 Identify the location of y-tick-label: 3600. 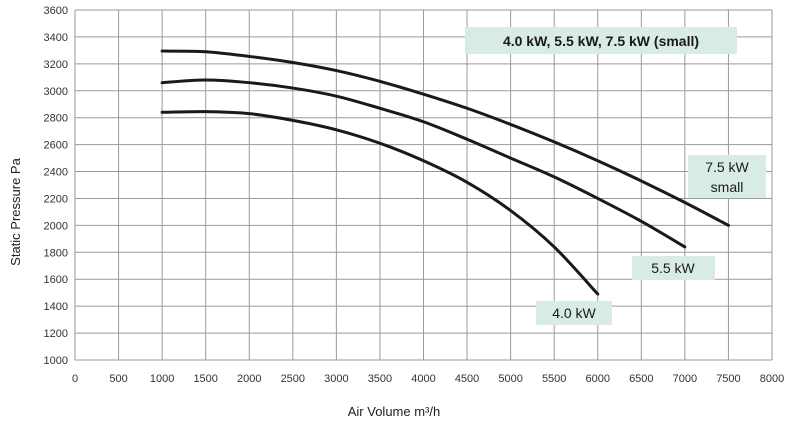
(56, 11).